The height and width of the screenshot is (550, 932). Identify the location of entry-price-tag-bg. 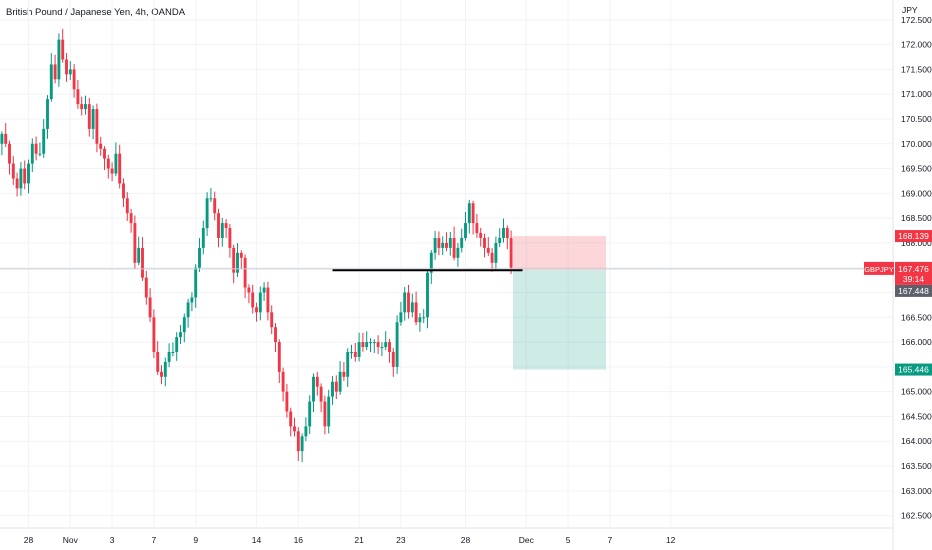
(913, 290).